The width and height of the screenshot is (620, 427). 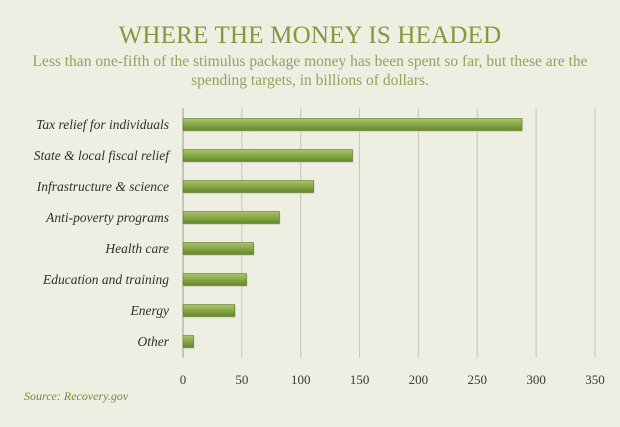 I want to click on x-tick-label: 250, so click(x=478, y=379).